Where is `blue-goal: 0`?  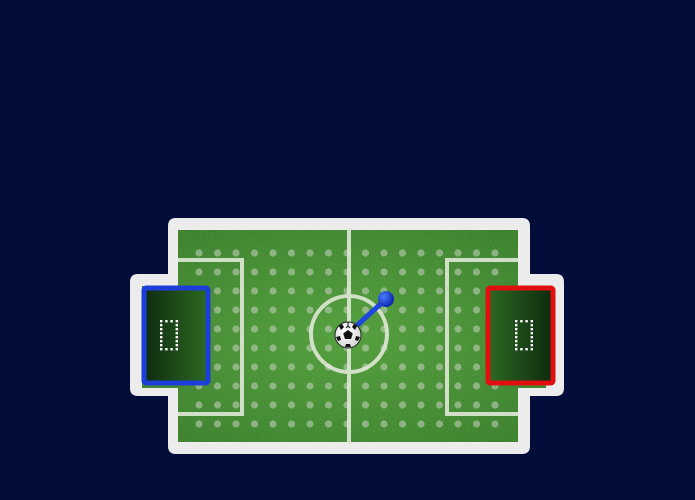 blue-goal: 0 is located at coordinates (176, 335).